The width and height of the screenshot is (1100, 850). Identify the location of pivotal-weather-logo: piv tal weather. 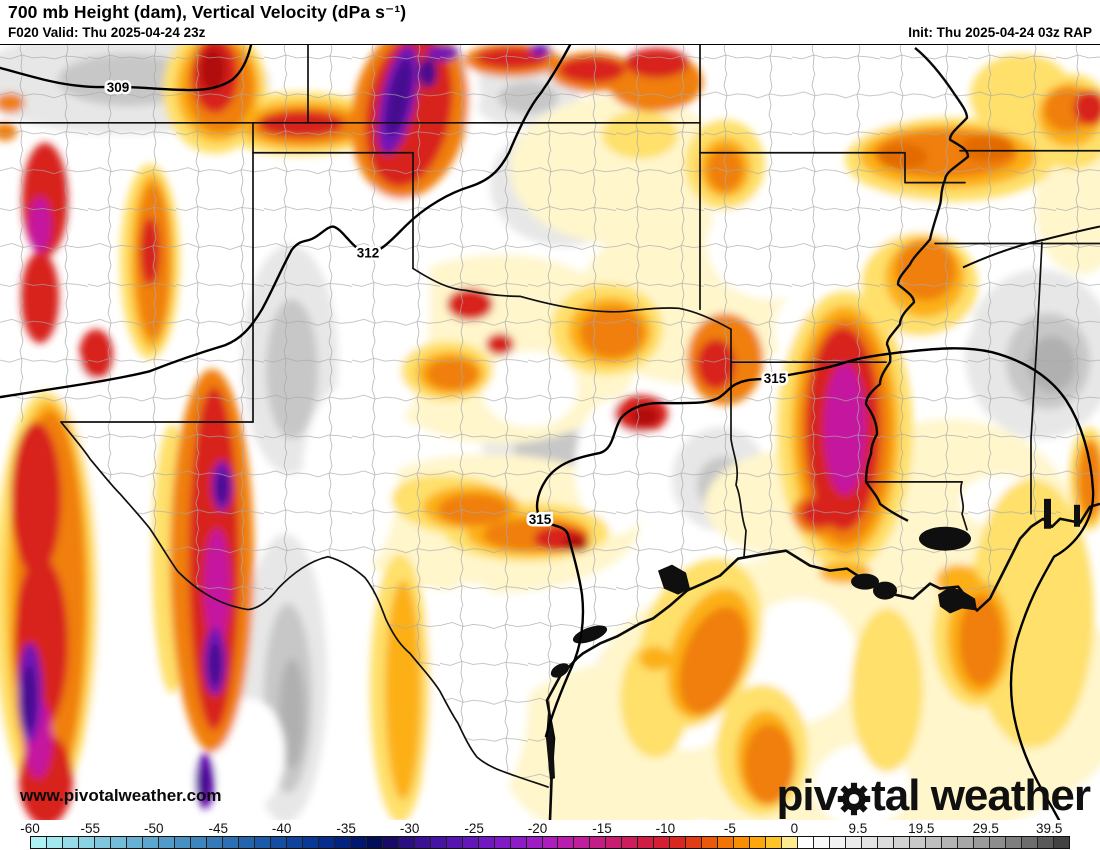
(933, 795).